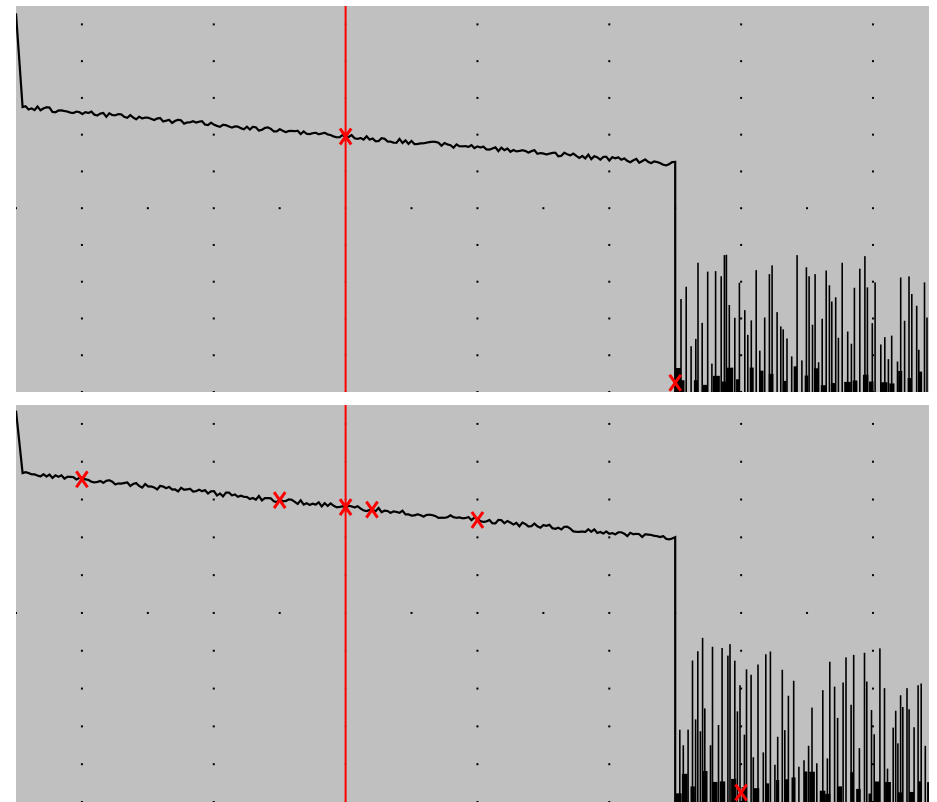 The height and width of the screenshot is (802, 937). Describe the element at coordinates (801, 323) in the screenshot. I see `noise-region` at that location.